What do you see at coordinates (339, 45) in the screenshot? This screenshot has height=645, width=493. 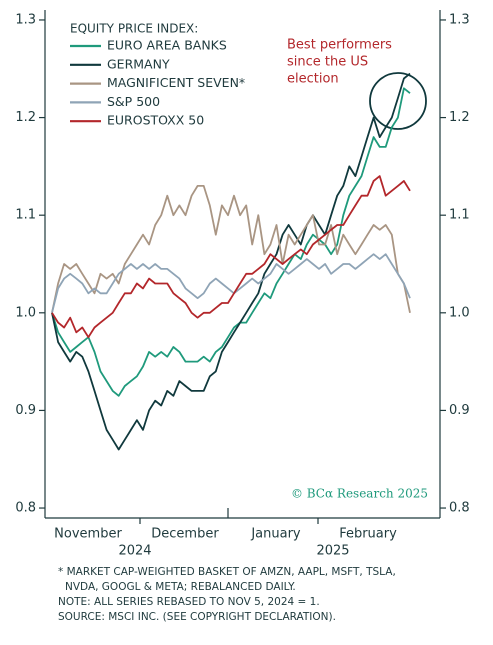 I see `annotation: Best performers` at bounding box center [339, 45].